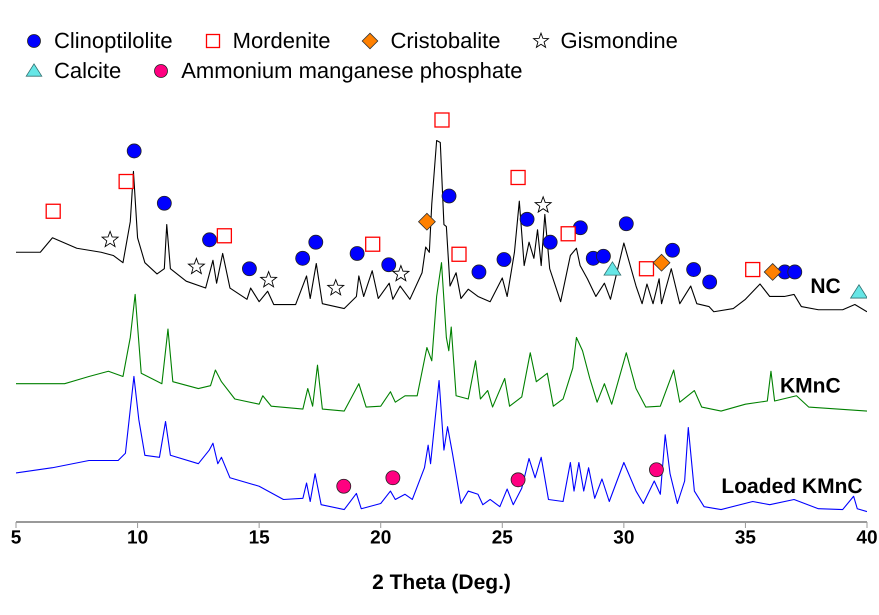 Image resolution: width=879 pixels, height=615 pixels. I want to click on legend-label: Gismondine, so click(619, 41).